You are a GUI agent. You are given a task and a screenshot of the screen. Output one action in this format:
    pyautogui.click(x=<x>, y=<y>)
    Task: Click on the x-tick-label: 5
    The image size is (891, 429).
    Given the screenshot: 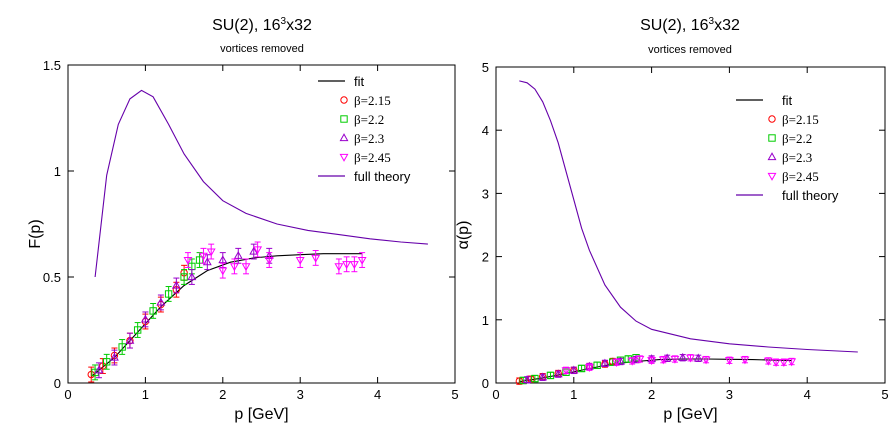 What is the action you would take?
    pyautogui.click(x=454, y=394)
    